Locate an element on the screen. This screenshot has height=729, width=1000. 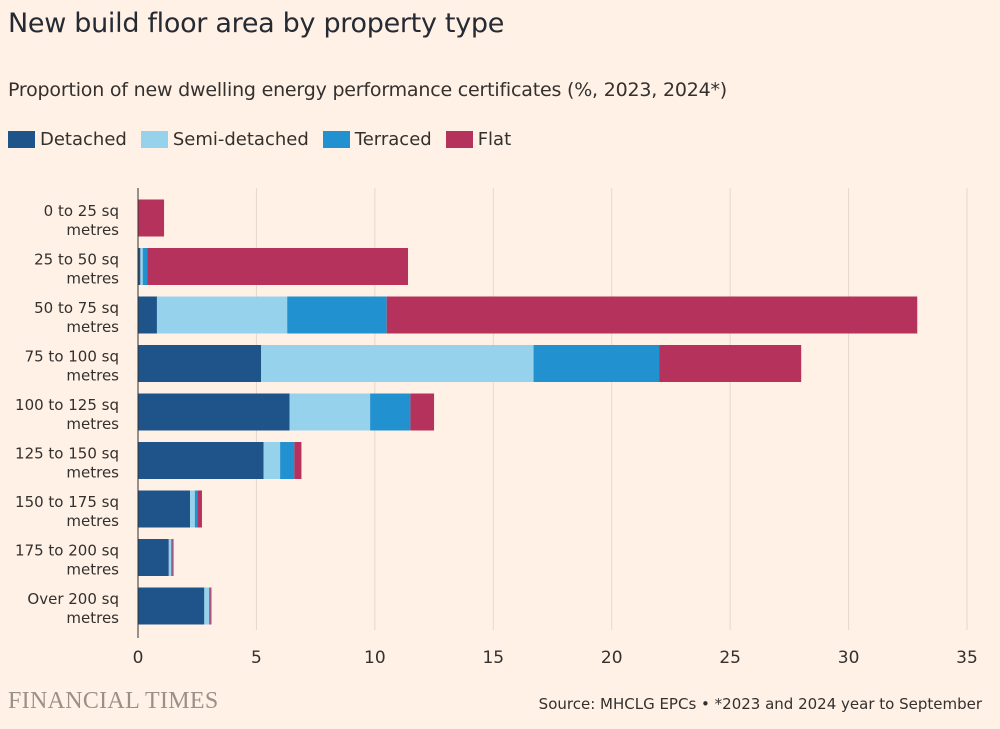
category-label: 0 to 25 sq metres is located at coordinates (82, 220).